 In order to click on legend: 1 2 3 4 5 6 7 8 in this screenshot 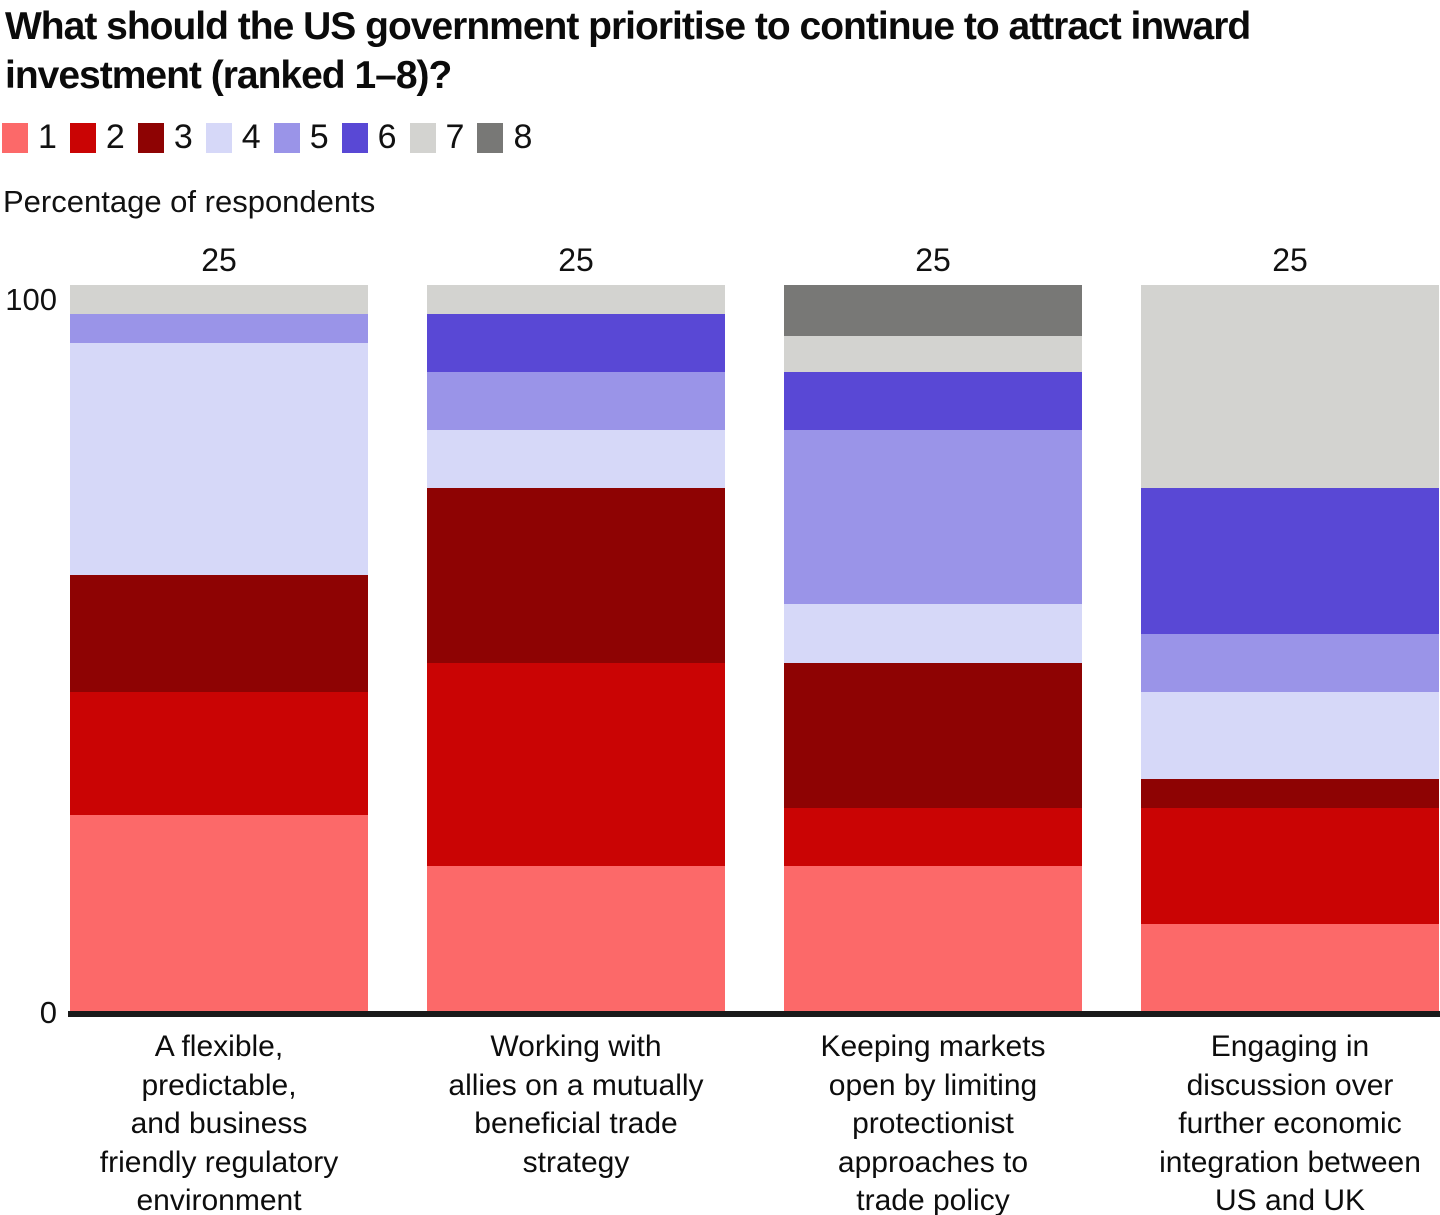, I will do `click(273, 137)`.